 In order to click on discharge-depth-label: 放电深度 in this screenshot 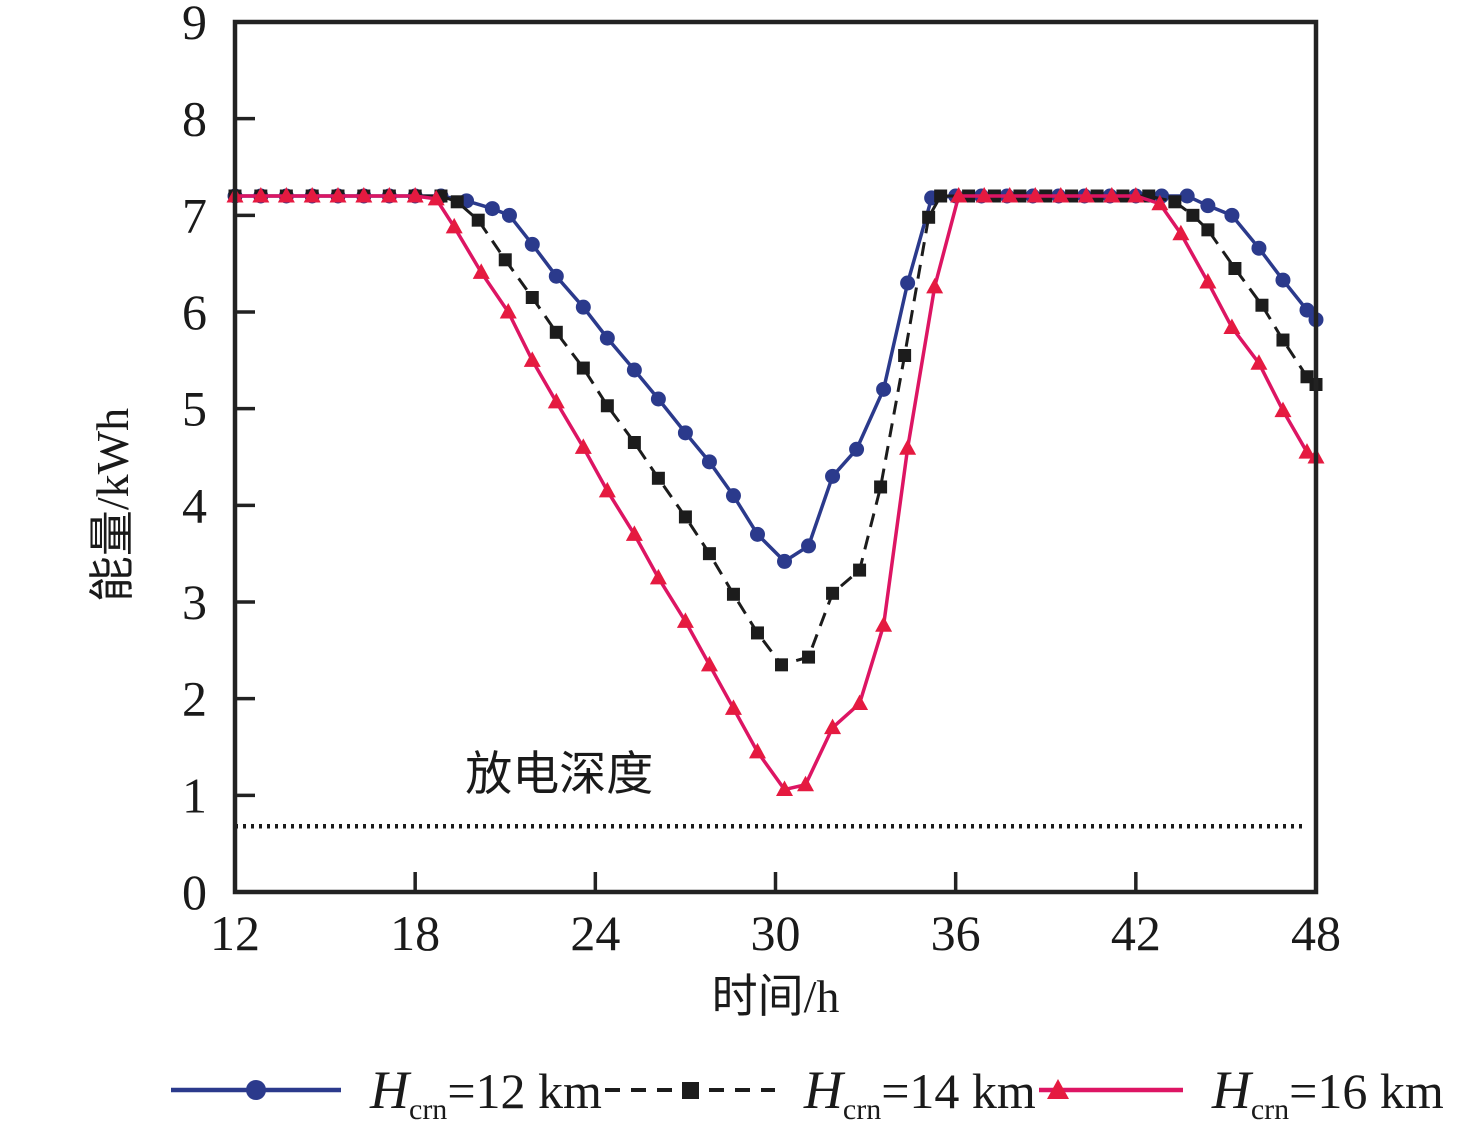, I will do `click(559, 775)`.